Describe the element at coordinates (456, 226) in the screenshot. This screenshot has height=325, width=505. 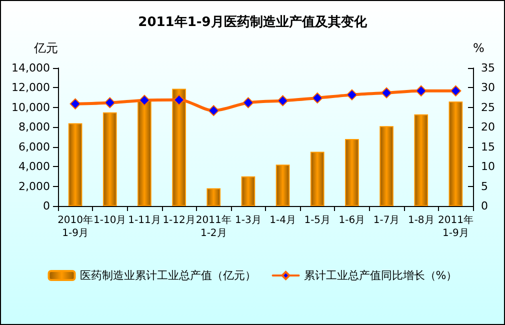
I see `x-tick-label: 2011年1-9月` at that location.